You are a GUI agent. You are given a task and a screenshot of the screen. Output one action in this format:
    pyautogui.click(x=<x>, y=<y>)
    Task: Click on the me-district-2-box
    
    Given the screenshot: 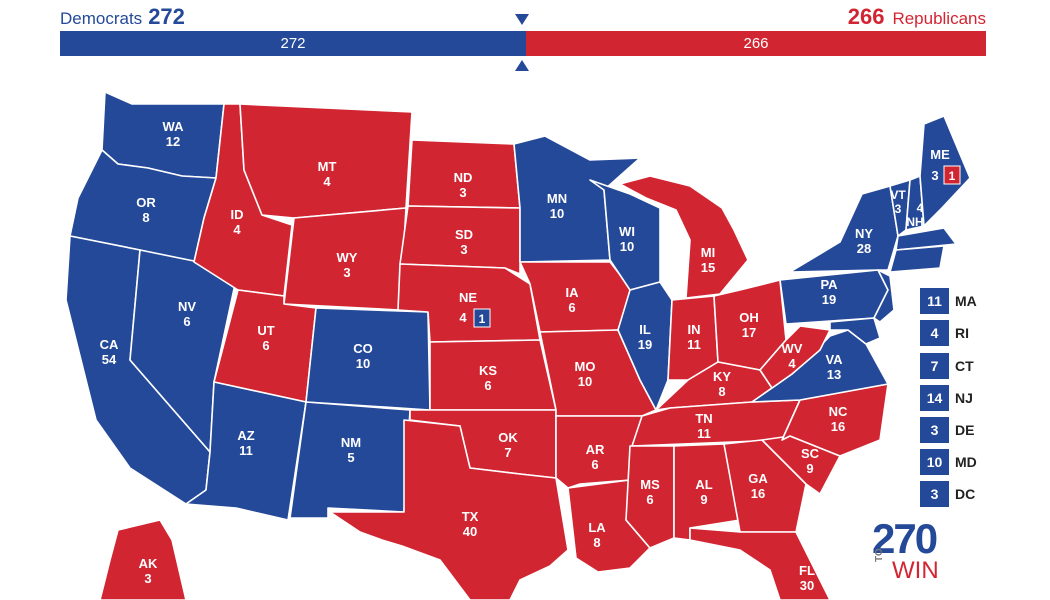 What is the action you would take?
    pyautogui.click(x=952, y=175)
    